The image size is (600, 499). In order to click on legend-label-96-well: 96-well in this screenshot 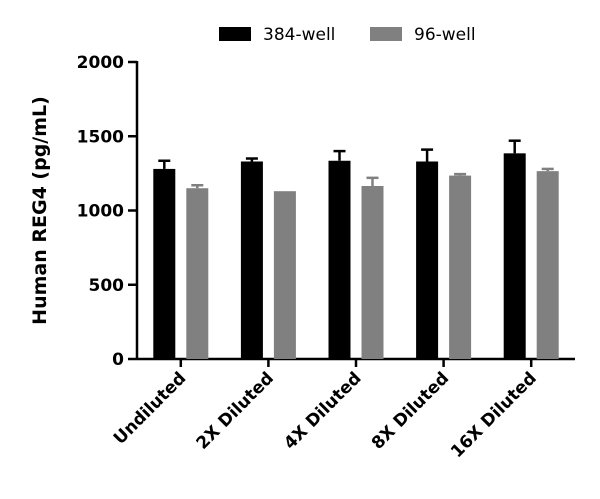, I will do `click(445, 35)`.